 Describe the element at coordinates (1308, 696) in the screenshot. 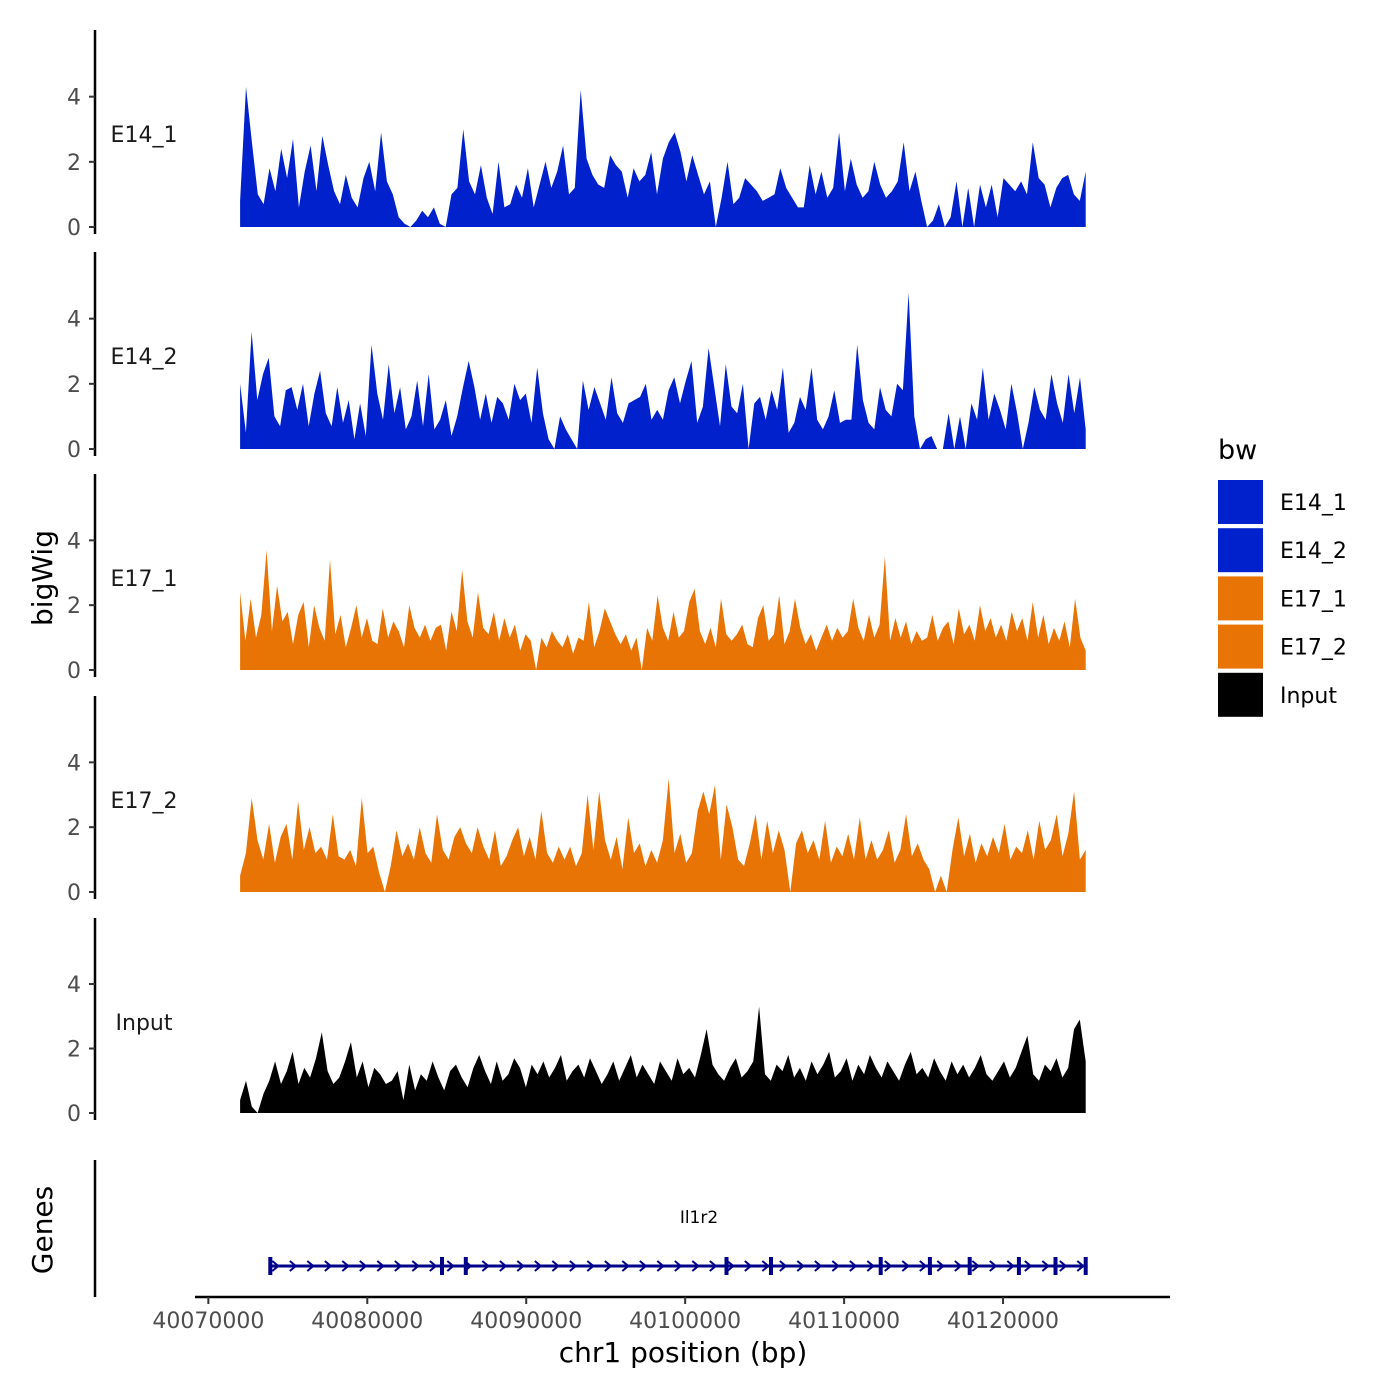

I see `legend-label: Input` at that location.